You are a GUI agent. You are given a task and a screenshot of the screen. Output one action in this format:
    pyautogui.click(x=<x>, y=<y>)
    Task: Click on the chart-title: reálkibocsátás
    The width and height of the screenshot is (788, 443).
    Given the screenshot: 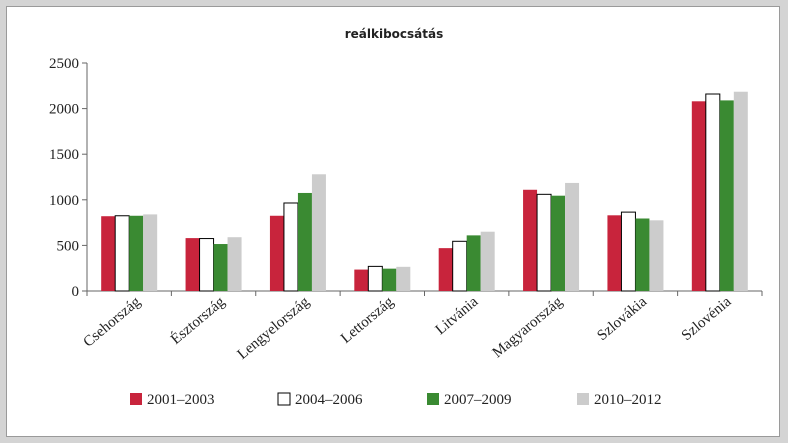 What is the action you would take?
    pyautogui.click(x=394, y=34)
    